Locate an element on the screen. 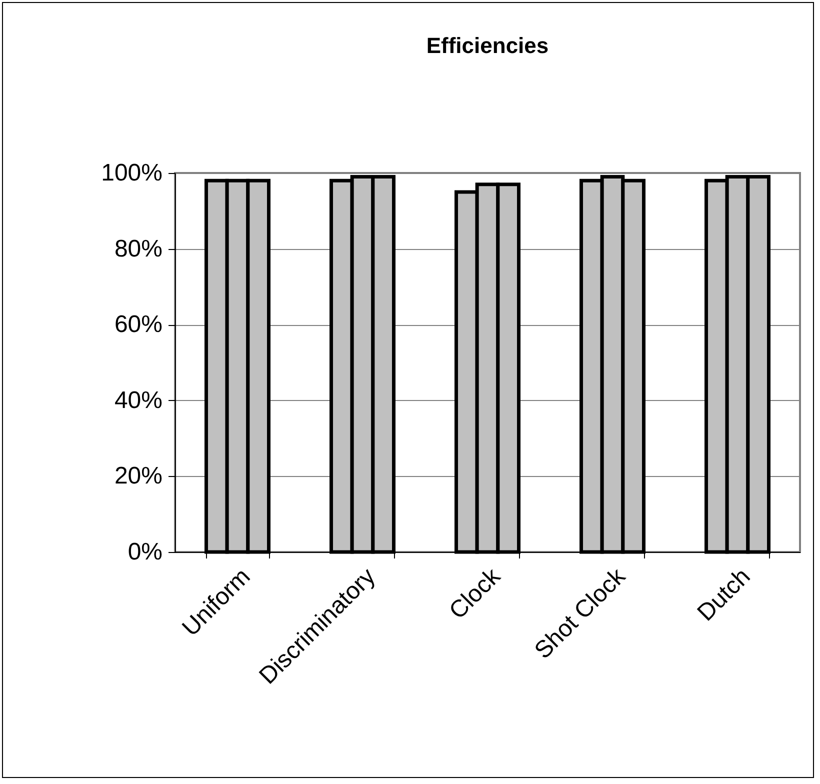  y-tick-label: 60% is located at coordinates (138, 324).